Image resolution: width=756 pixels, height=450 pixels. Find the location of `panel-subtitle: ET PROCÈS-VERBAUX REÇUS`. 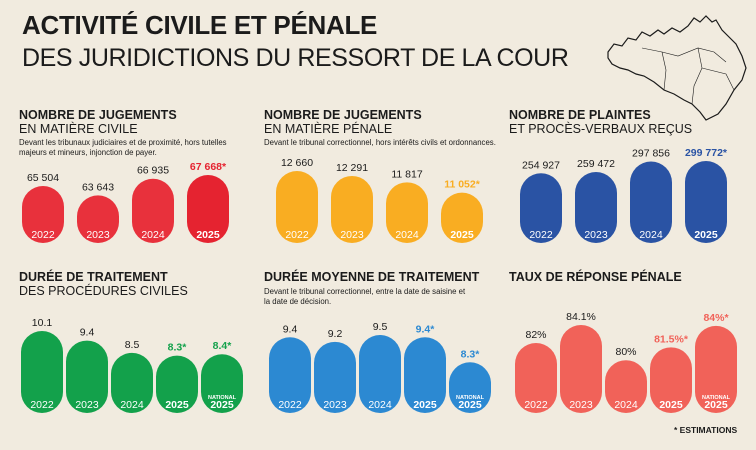

panel-subtitle: ET PROCÈS-VERBAUX REÇUS is located at coordinates (601, 129).